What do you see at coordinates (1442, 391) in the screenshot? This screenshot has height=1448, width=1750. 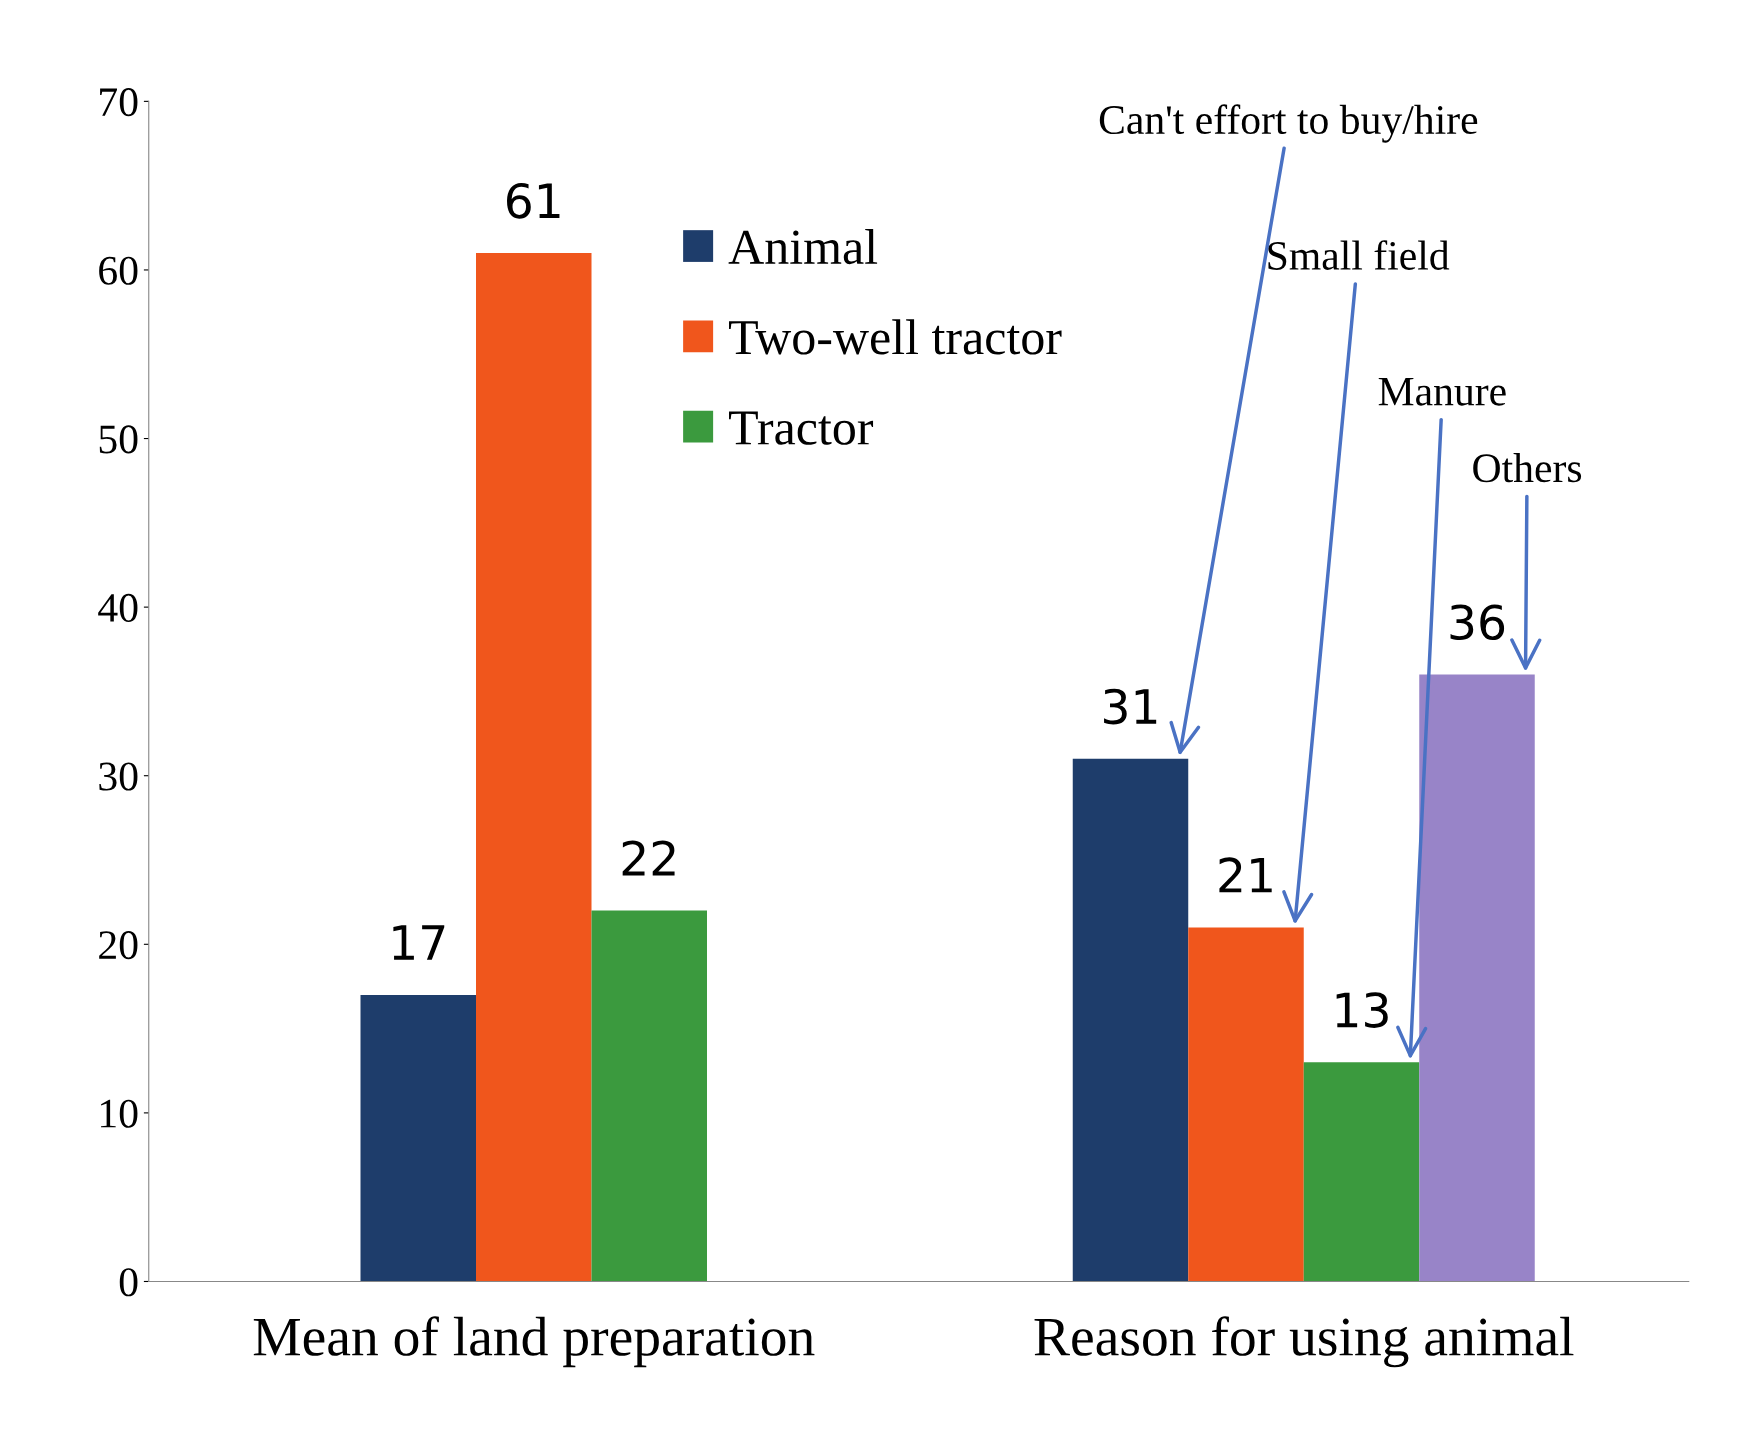 I see `annotation: Manure` at bounding box center [1442, 391].